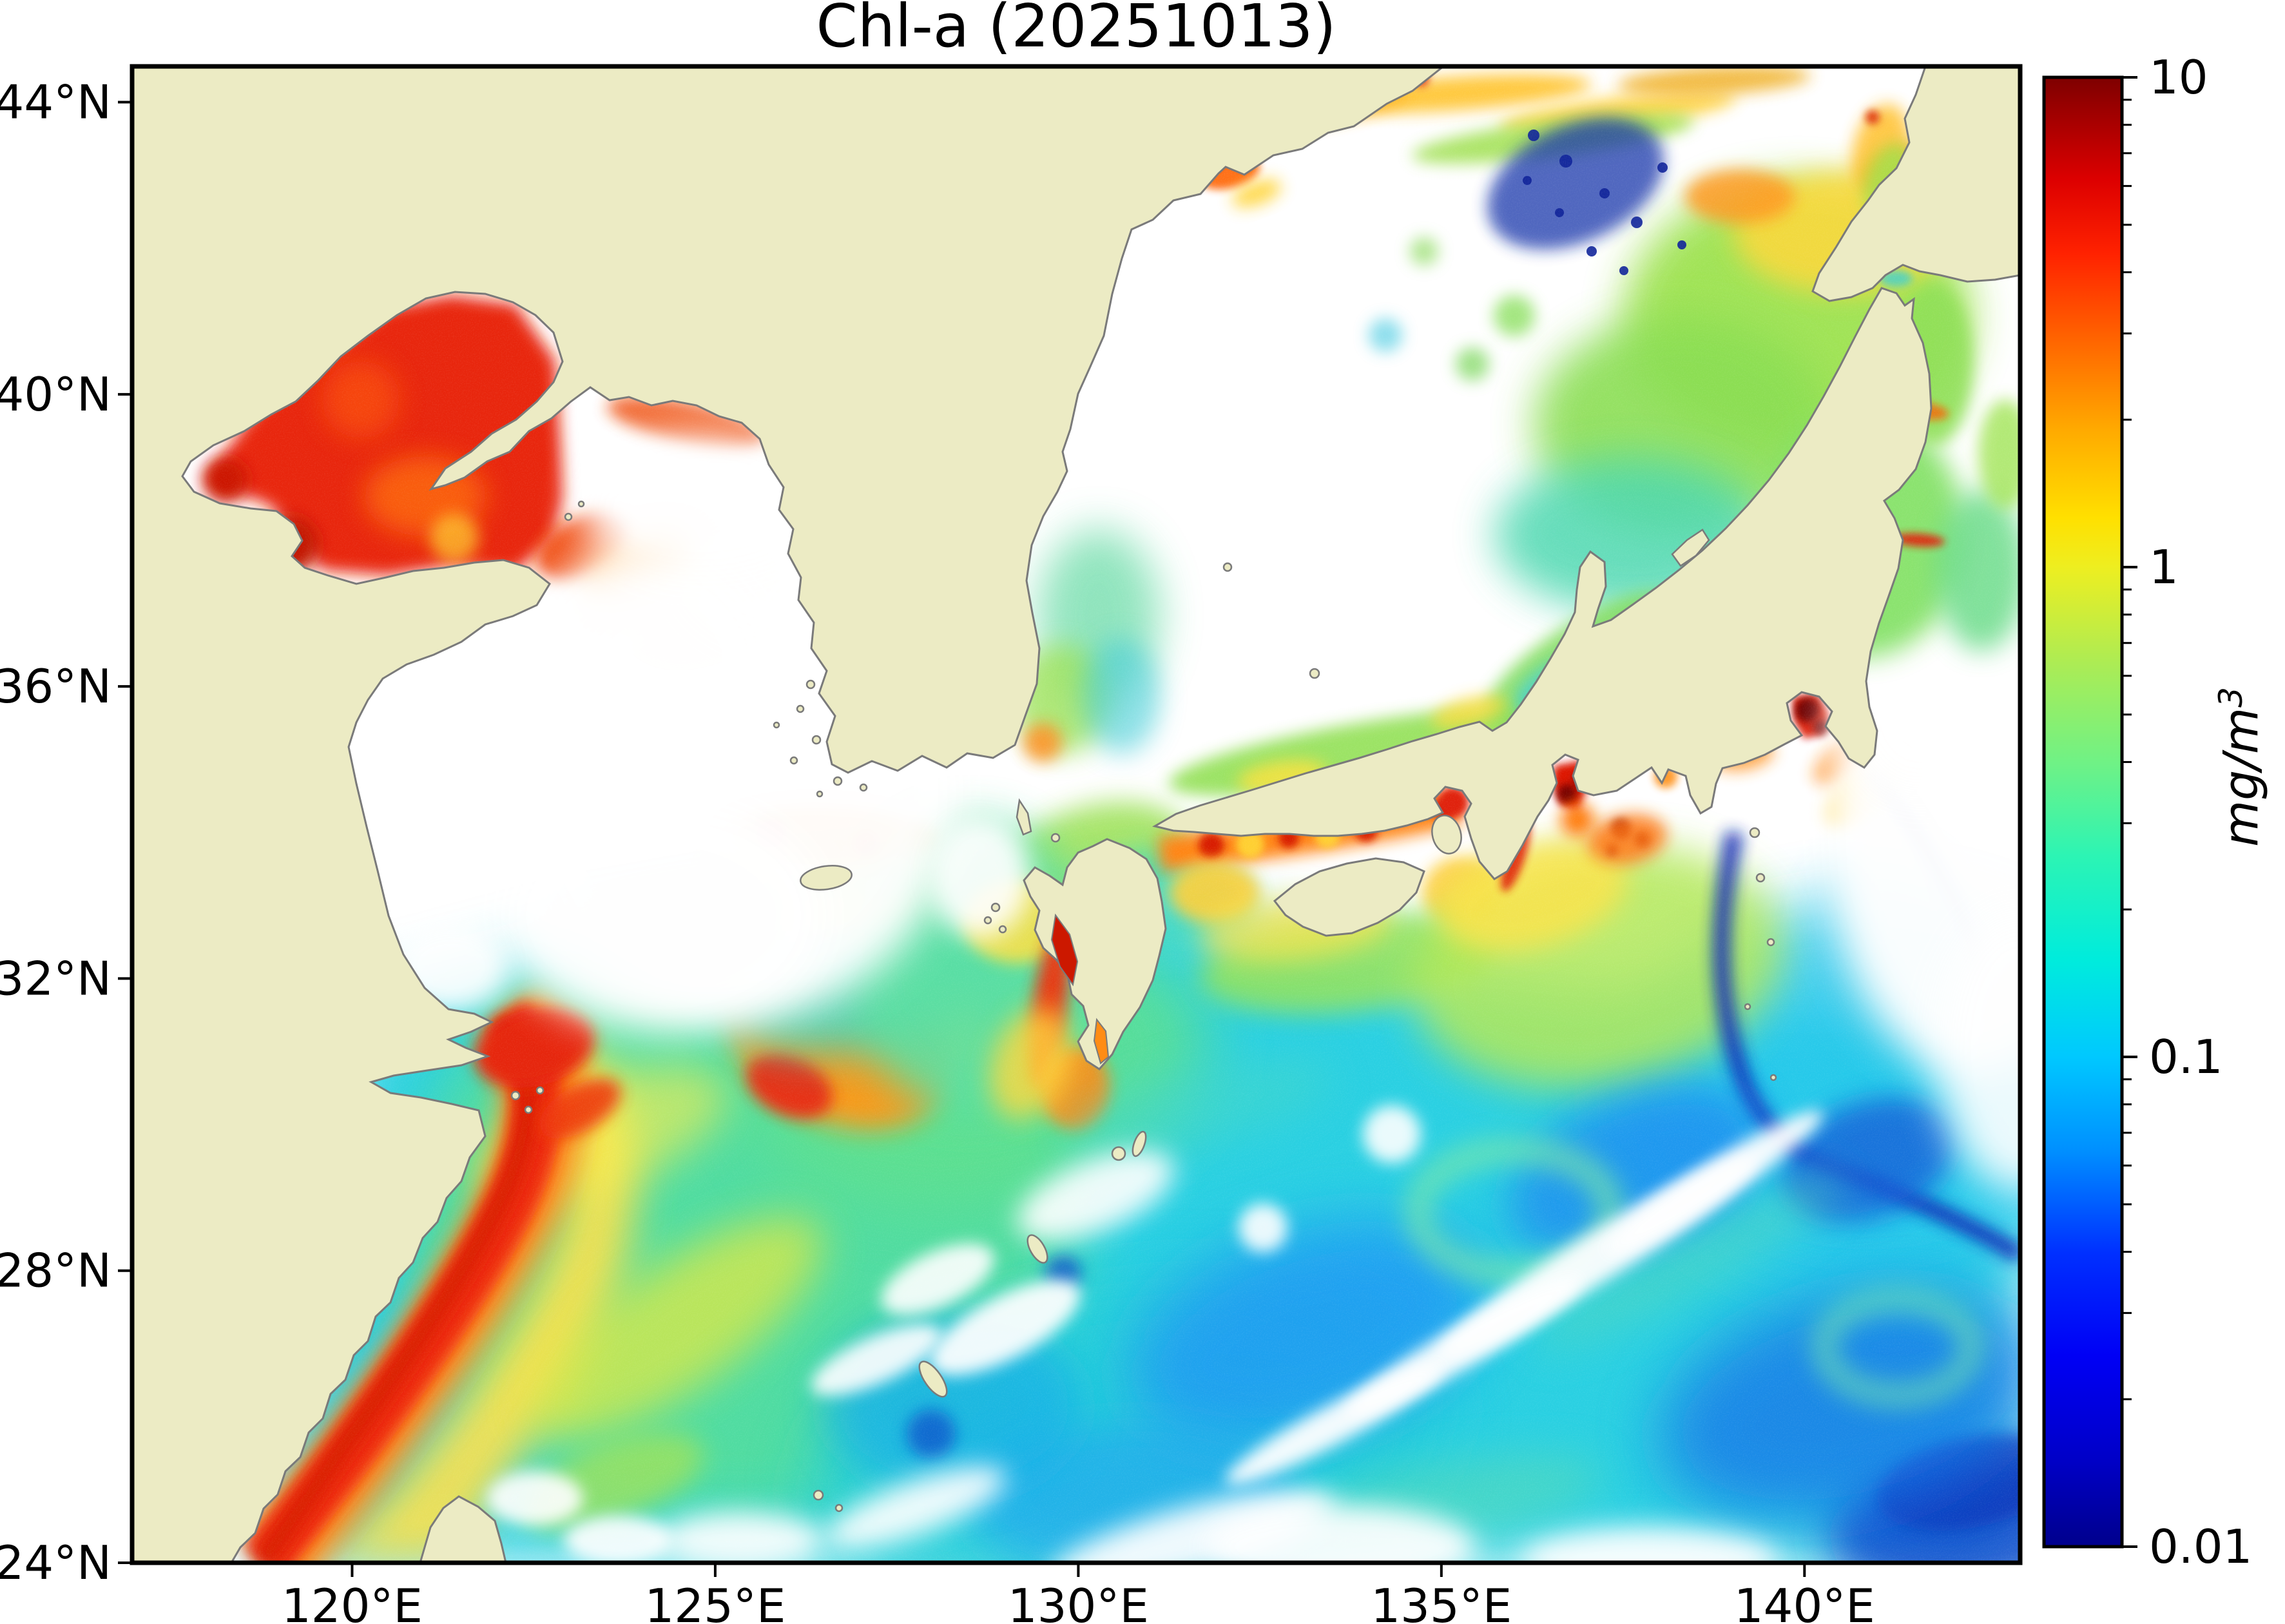  I want to click on y-tick-label: 28°N, so click(55, 1271).